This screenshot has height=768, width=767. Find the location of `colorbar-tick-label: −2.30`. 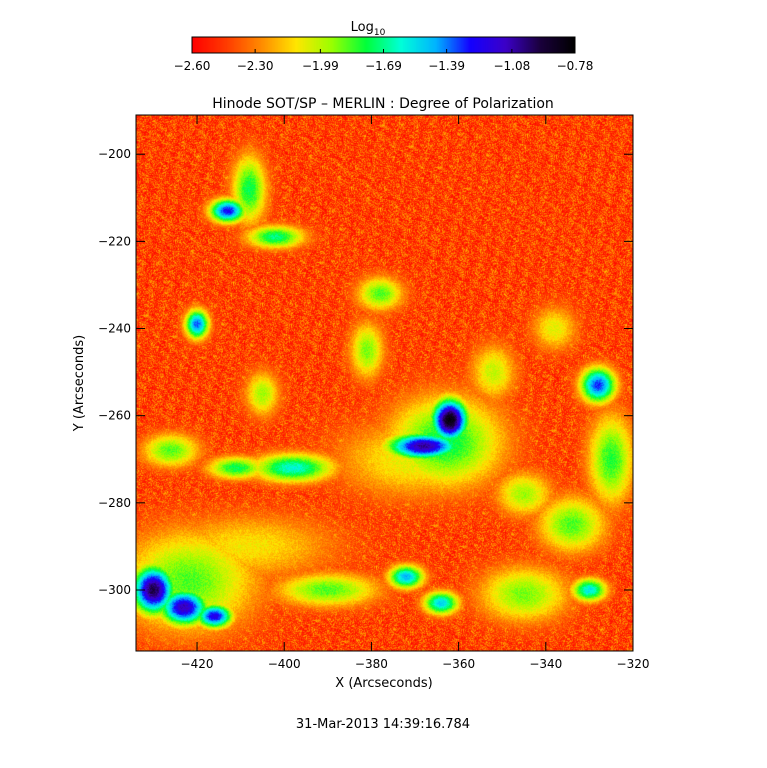

colorbar-tick-label: −2.30 is located at coordinates (255, 66).